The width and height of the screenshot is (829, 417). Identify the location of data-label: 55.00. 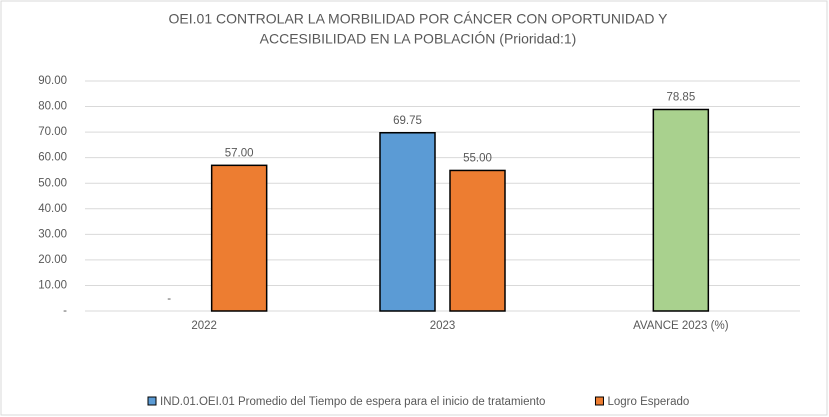
(477, 158).